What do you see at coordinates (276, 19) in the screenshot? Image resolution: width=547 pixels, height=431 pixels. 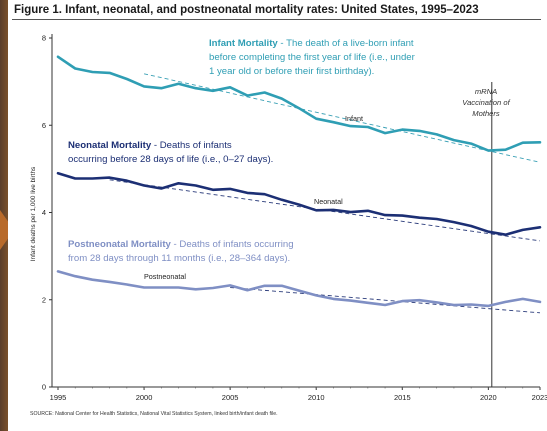 I see `title-rule` at bounding box center [276, 19].